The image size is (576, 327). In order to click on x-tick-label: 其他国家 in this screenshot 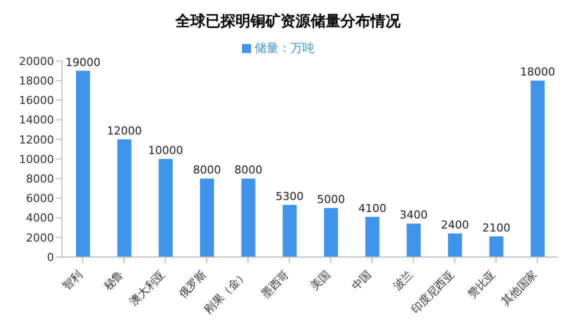, I will do `click(519, 288)`.